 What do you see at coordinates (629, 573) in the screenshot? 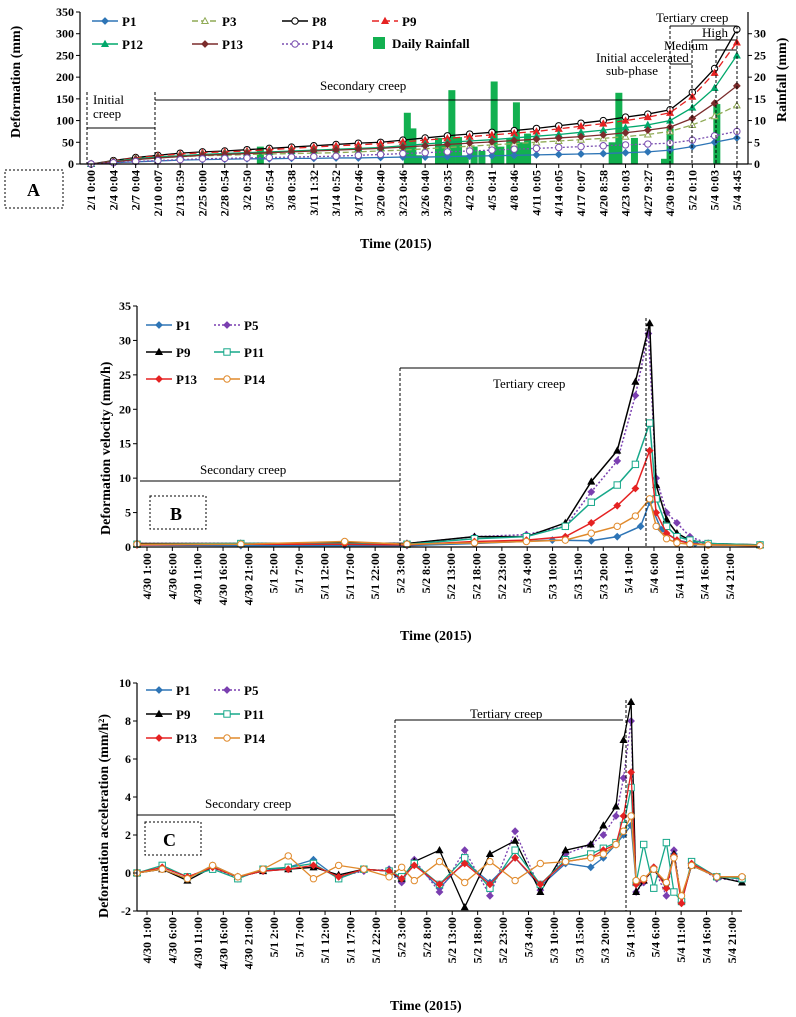
I see `x-b-tick-label: 5/4 1:00` at bounding box center [629, 573].